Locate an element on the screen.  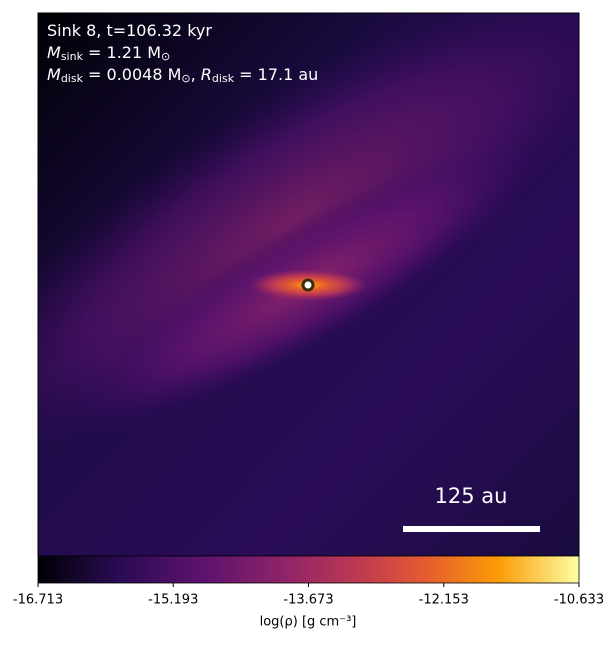
colorbar is located at coordinates (308, 569).